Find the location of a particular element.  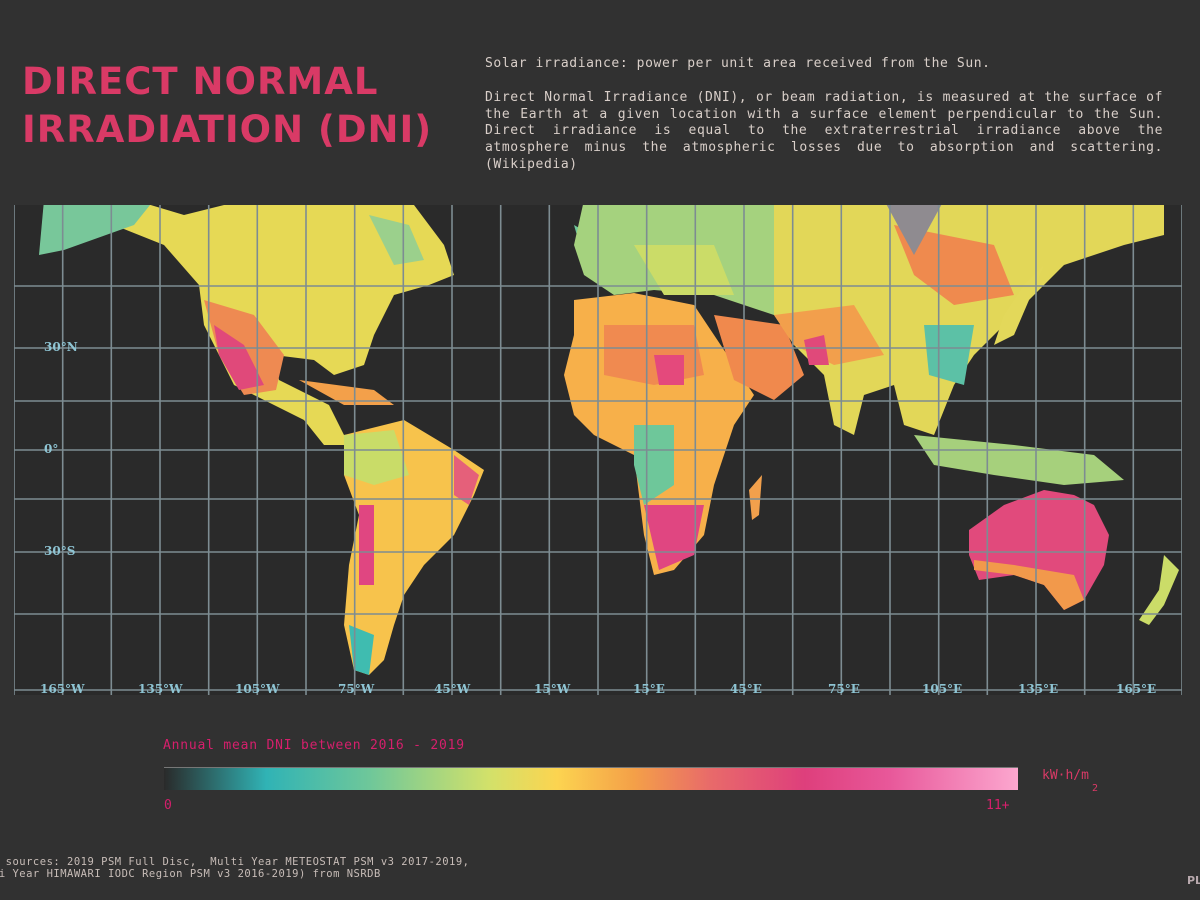

asia is located at coordinates (969, 320).